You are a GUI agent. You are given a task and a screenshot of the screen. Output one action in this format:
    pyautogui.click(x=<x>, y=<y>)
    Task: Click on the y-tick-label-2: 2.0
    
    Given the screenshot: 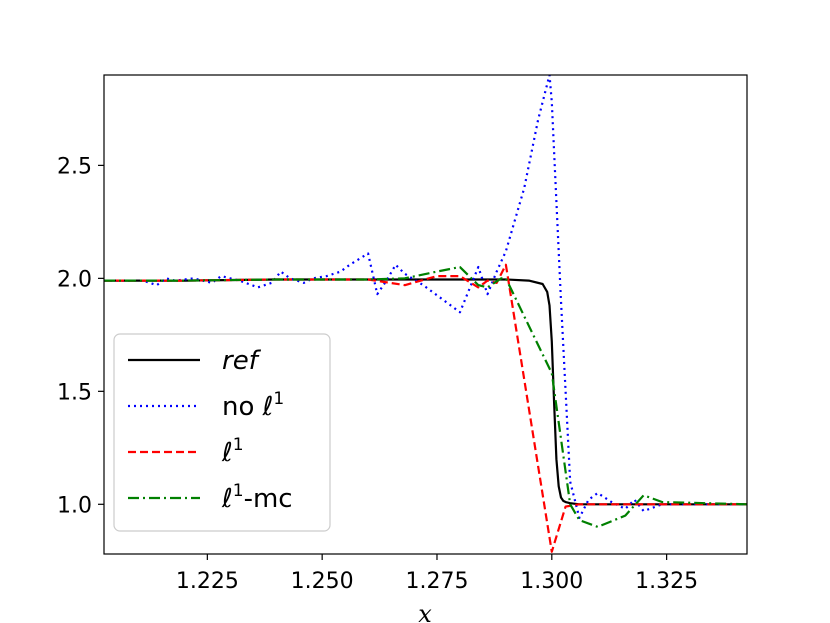 What is the action you would take?
    pyautogui.click(x=74, y=279)
    